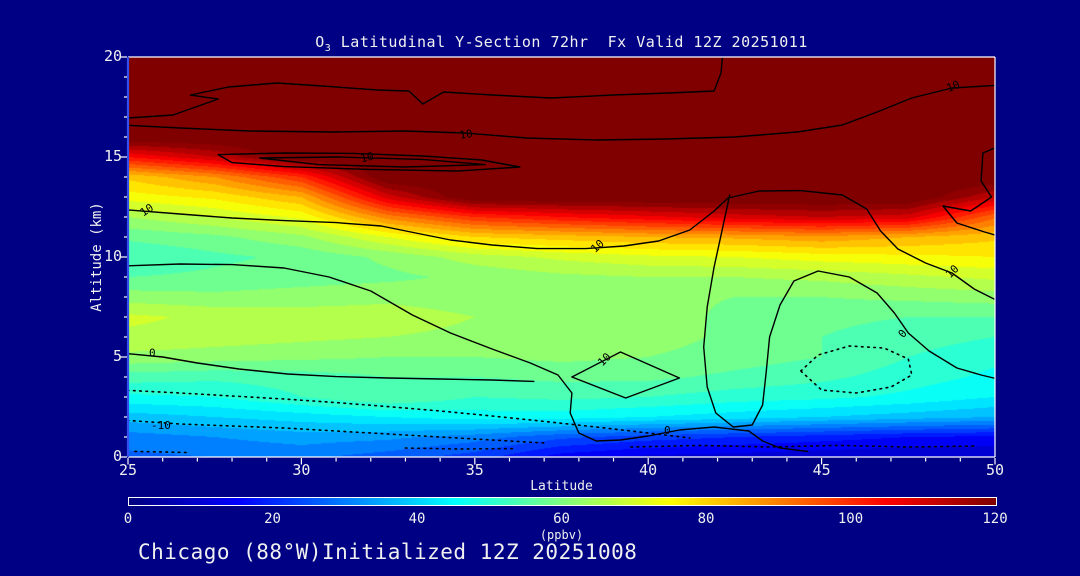 The height and width of the screenshot is (576, 1080). I want to click on x-tick-label: 25, so click(128, 470).